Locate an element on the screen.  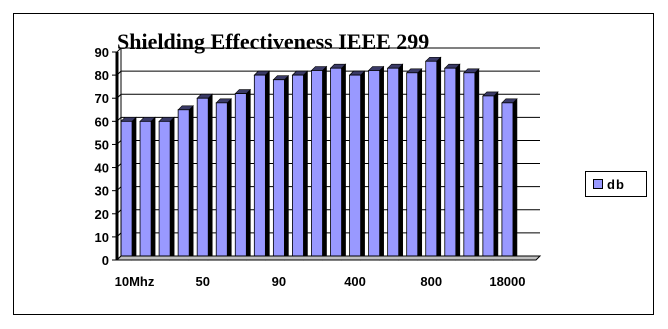
chart-title: Shielding Effectiveness IEEE 299 is located at coordinates (273, 41).